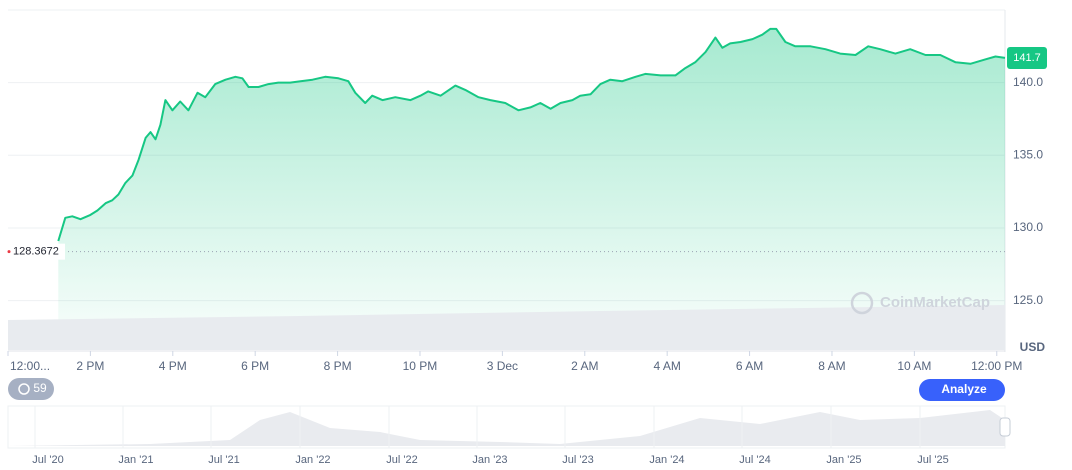 This screenshot has height=470, width=1072. I want to click on navigator-label: Jan '23, so click(489, 460).